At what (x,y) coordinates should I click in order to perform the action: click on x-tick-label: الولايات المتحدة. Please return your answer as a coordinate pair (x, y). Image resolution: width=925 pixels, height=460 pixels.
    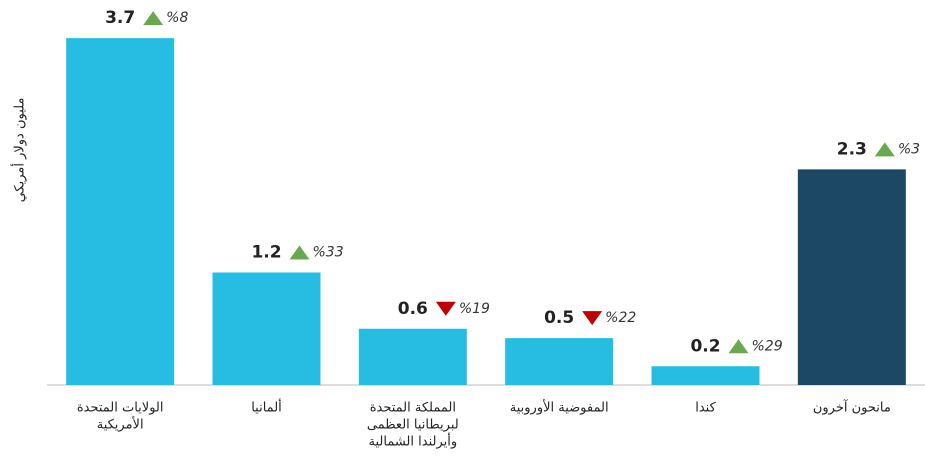
    Looking at the image, I should click on (120, 408).